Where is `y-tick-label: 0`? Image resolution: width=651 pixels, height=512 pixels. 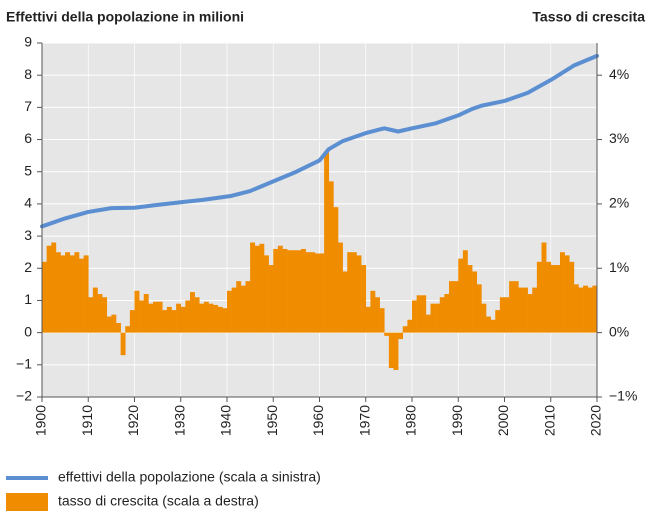 y-tick-label: 0 is located at coordinates (28, 331).